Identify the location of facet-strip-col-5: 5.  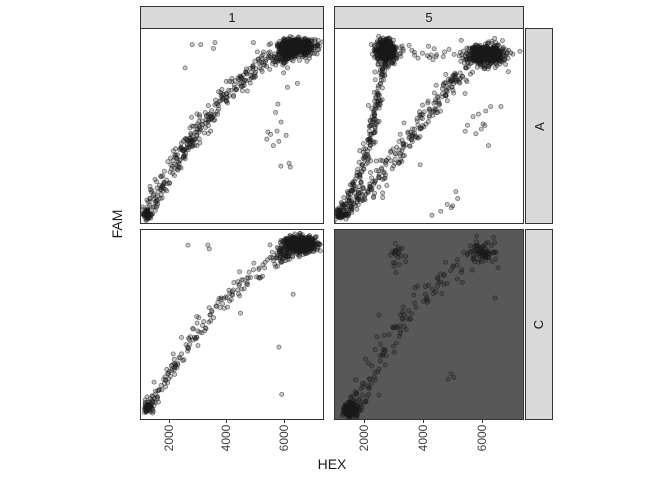
(429, 17).